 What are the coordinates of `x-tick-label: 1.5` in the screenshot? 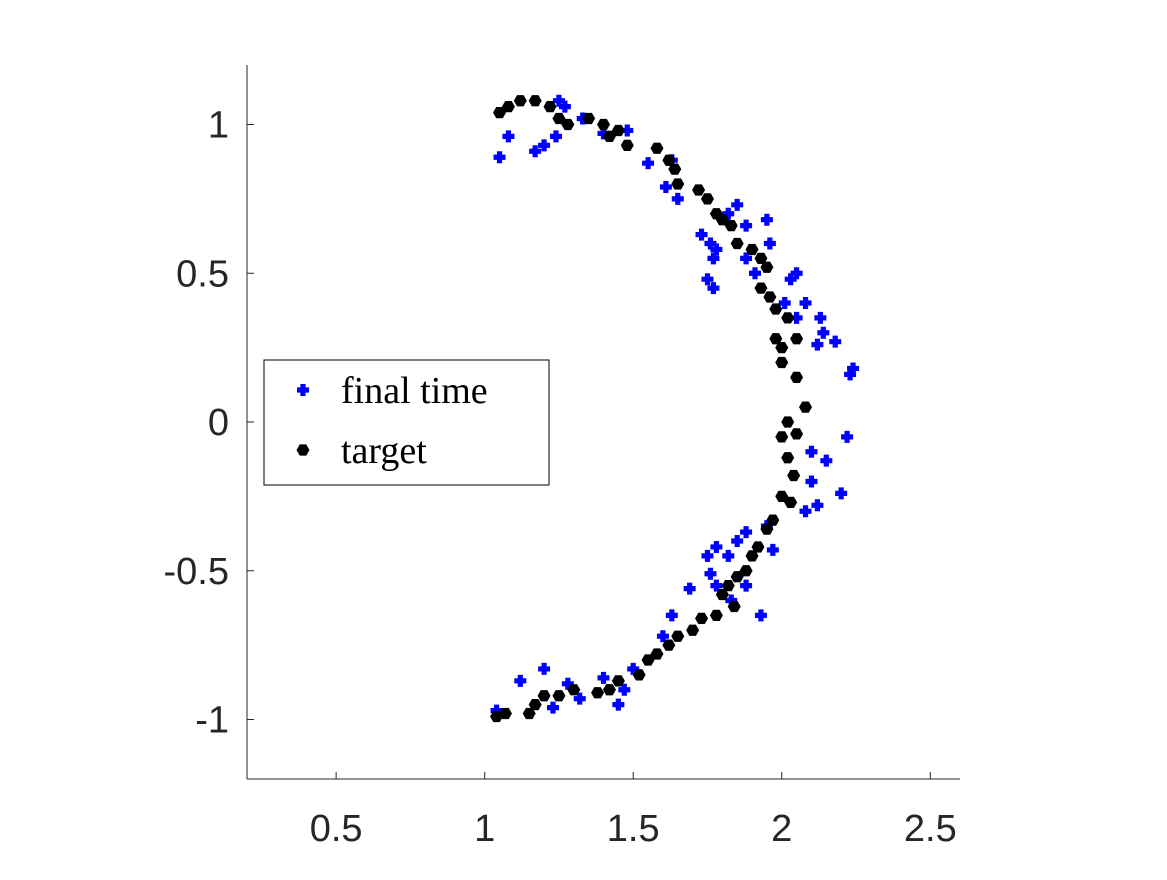 It's located at (633, 829).